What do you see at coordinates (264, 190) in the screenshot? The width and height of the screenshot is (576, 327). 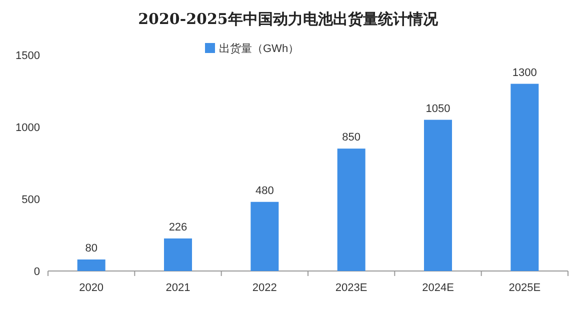 I see `data-label: 480` at bounding box center [264, 190].